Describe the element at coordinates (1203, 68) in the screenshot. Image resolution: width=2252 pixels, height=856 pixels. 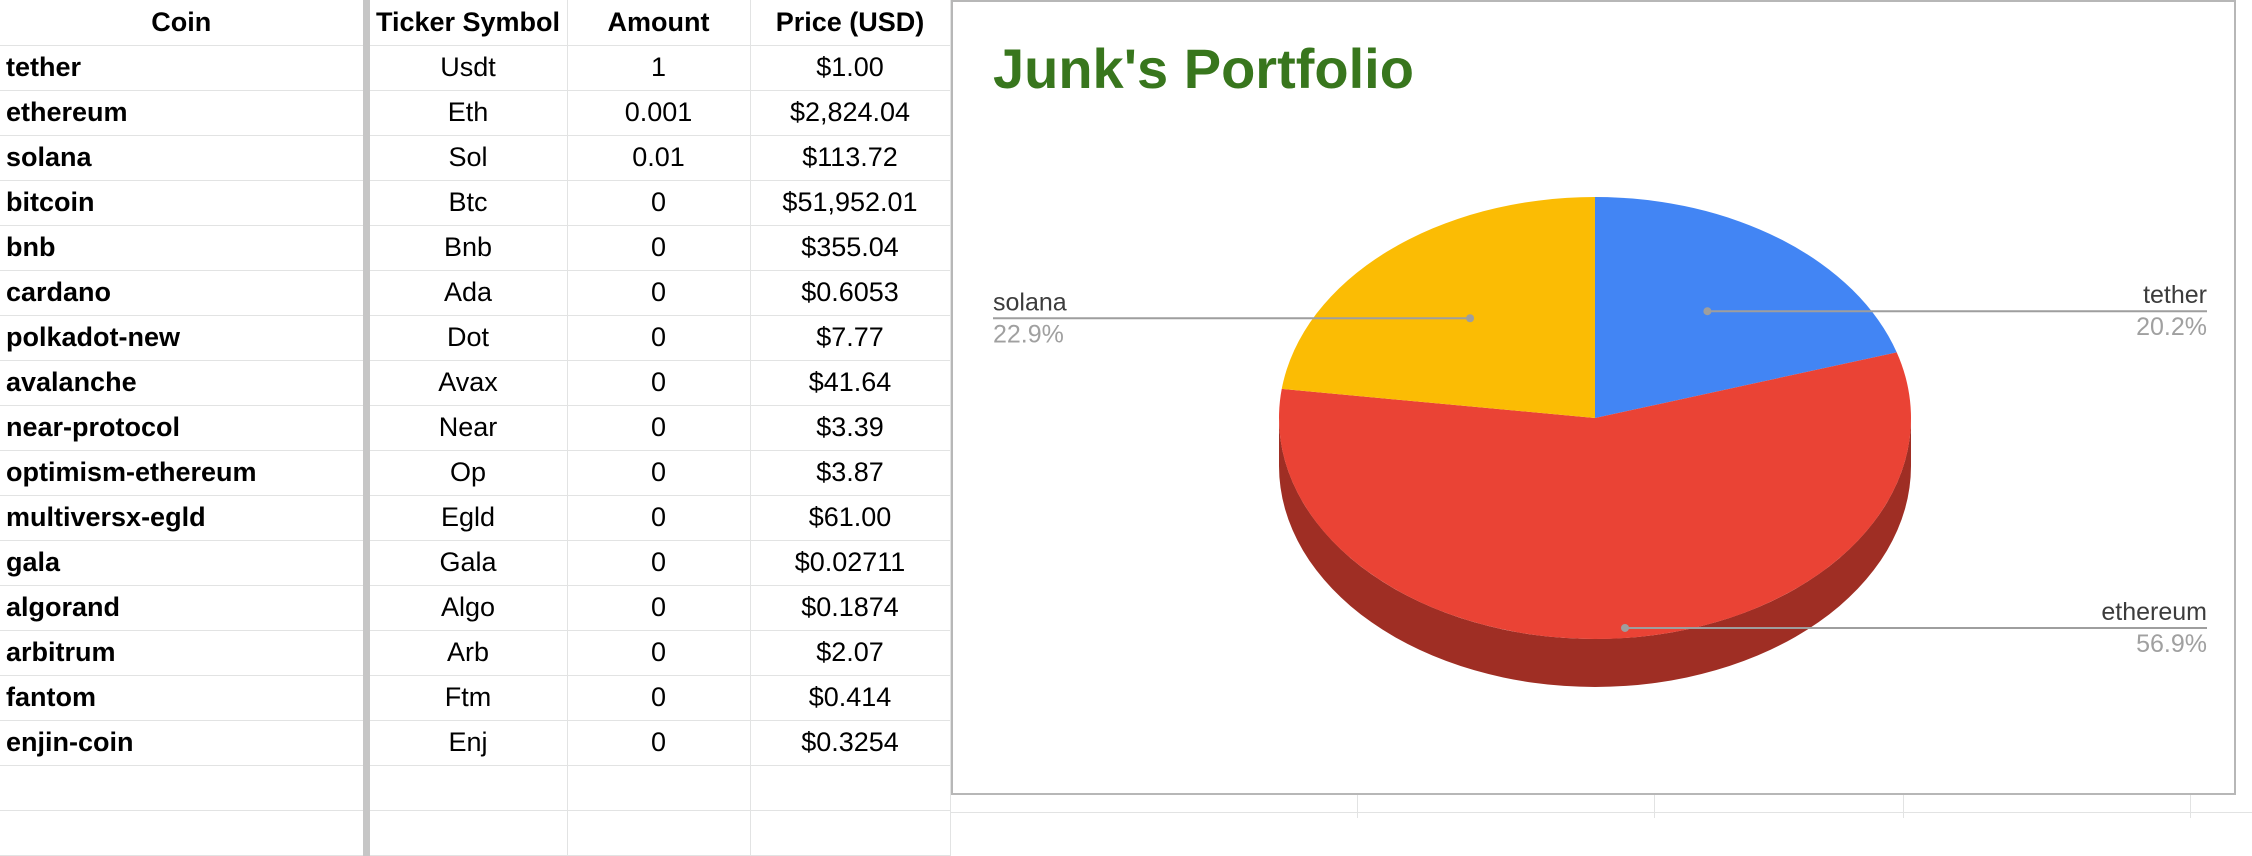
I see `chart-title: Junk's Portfolio` at that location.